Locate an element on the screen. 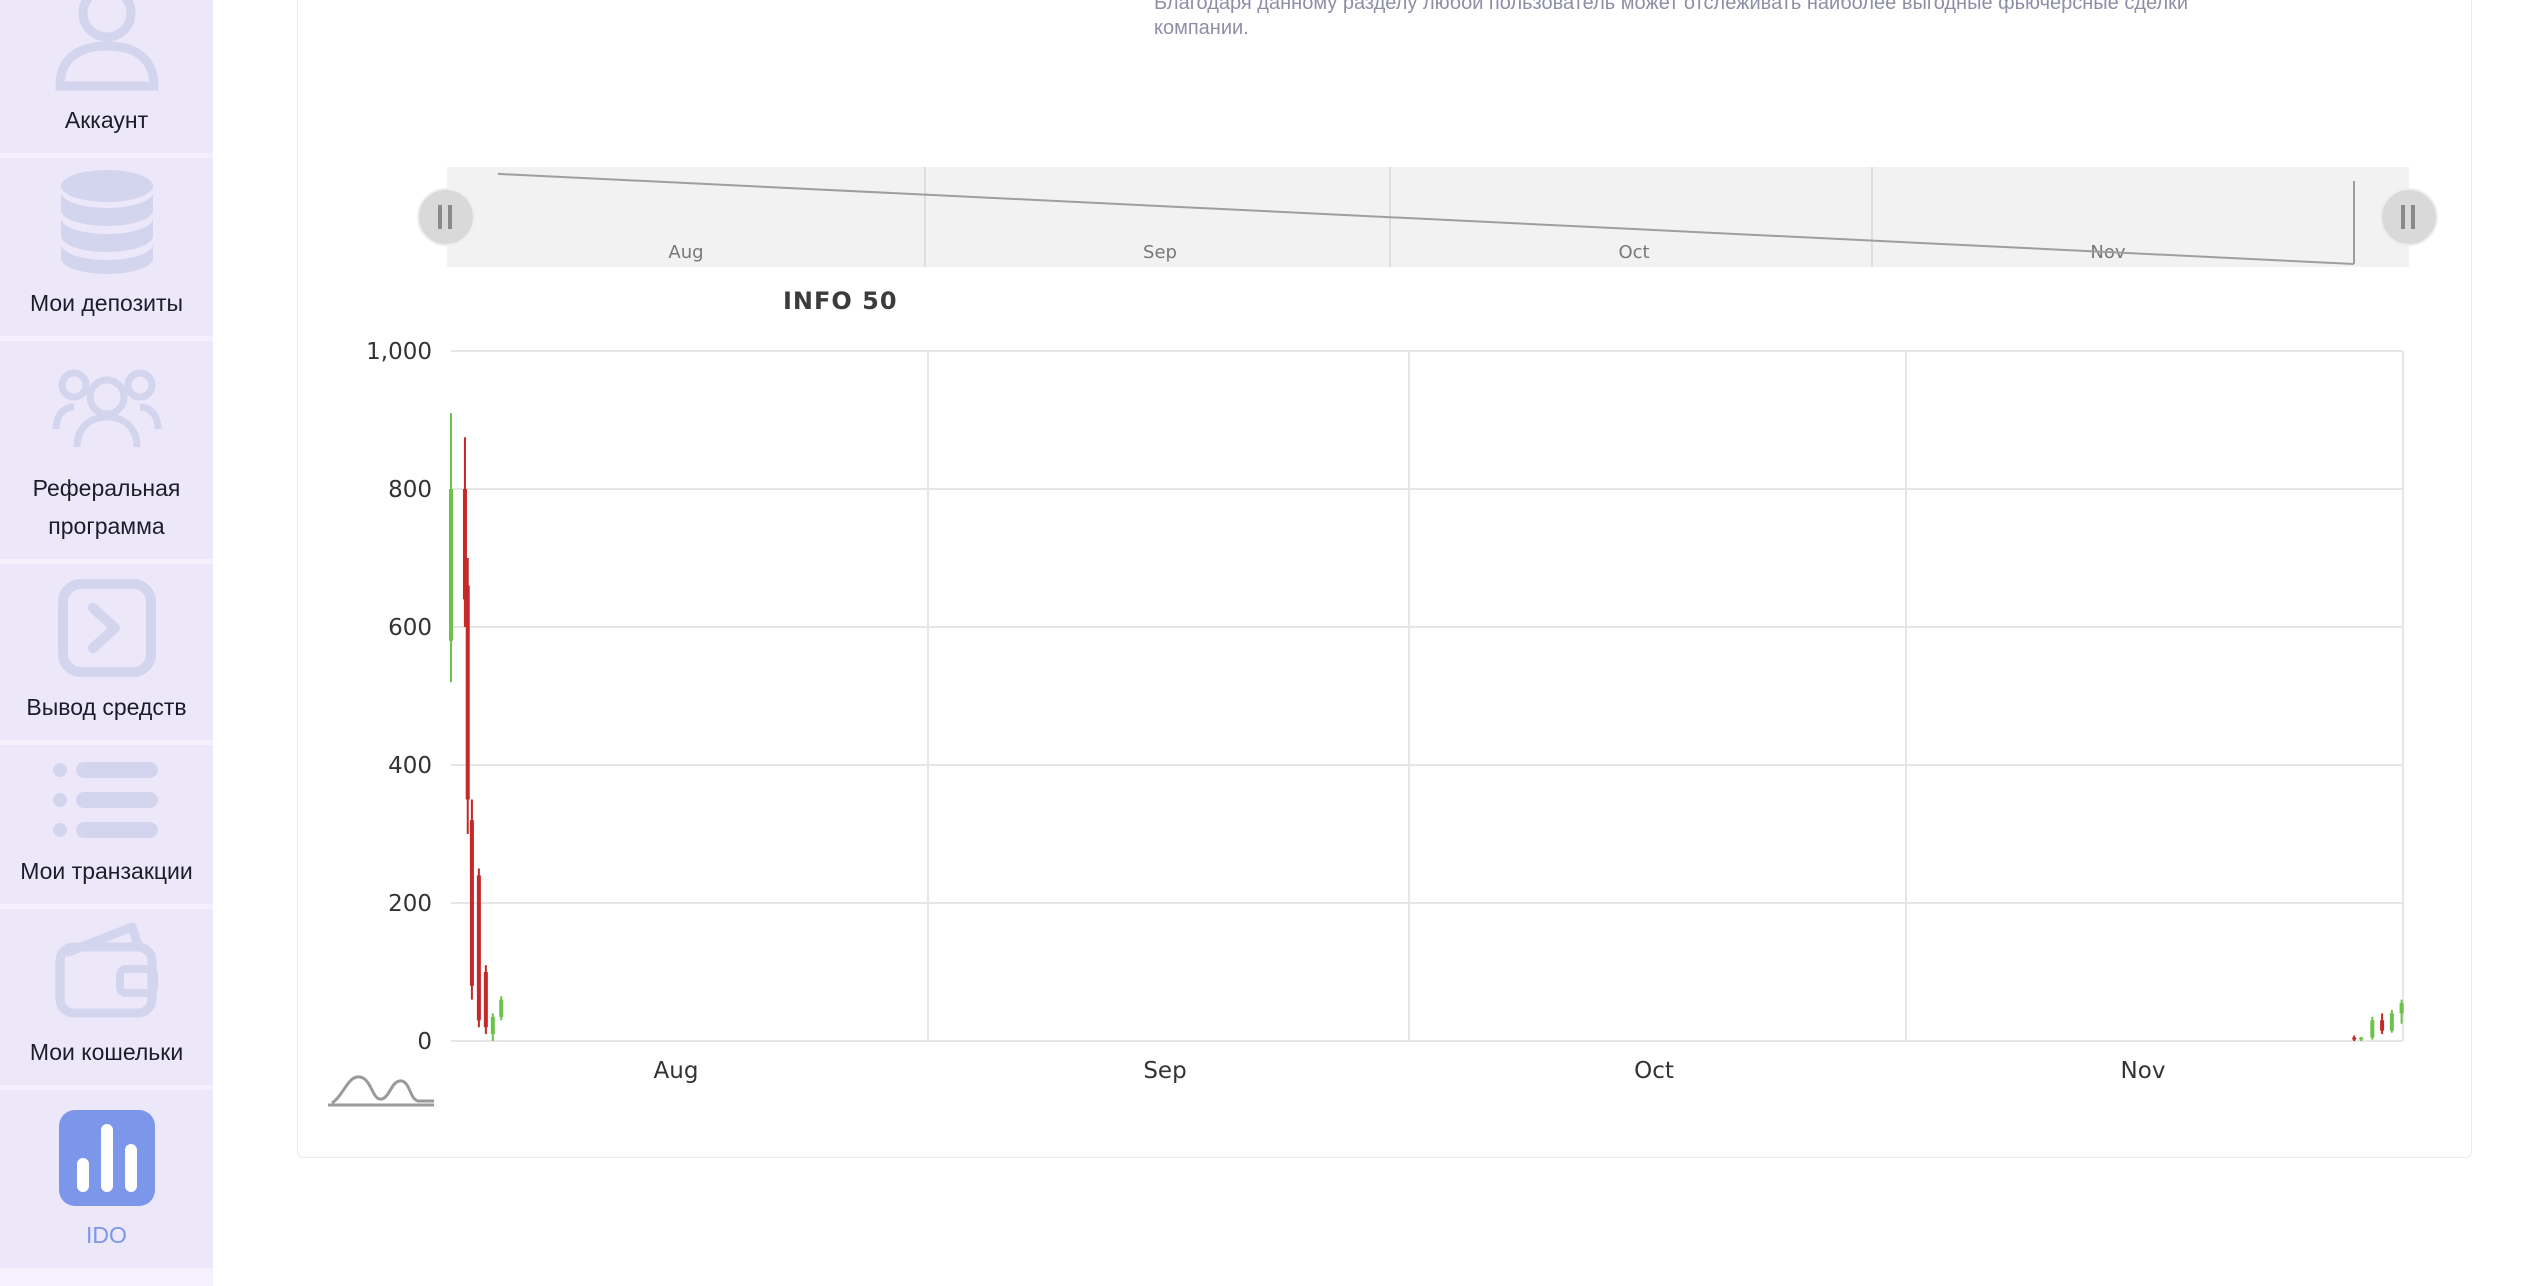 This screenshot has width=2532, height=1286. x-tick-label: Aug is located at coordinates (676, 1071).